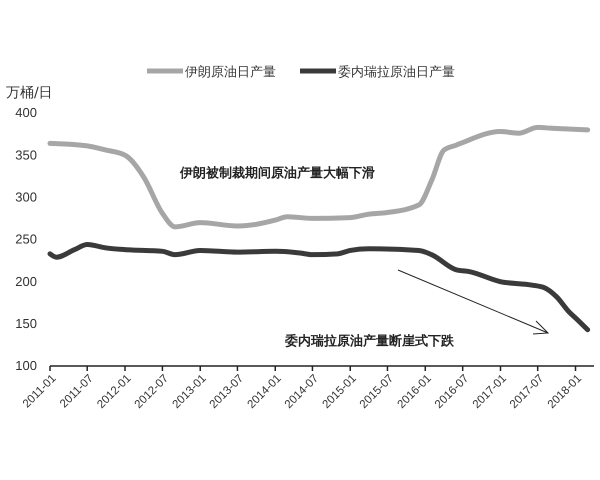 This screenshot has width=600, height=480. I want to click on y-tick-label: 300, so click(26, 196).